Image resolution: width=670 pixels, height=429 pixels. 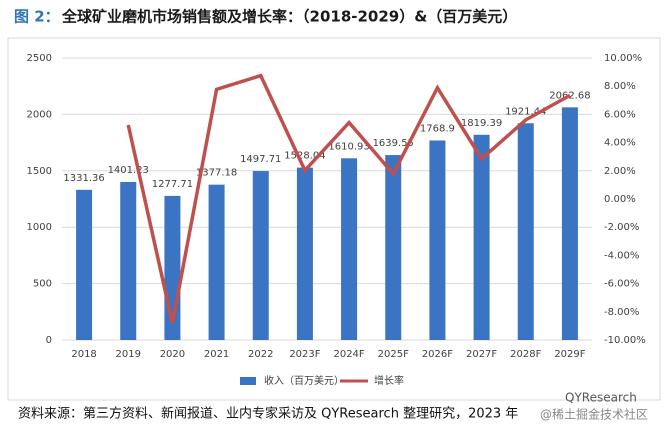 What do you see at coordinates (437, 128) in the screenshot?
I see `value-label: 1768.9` at bounding box center [437, 128].